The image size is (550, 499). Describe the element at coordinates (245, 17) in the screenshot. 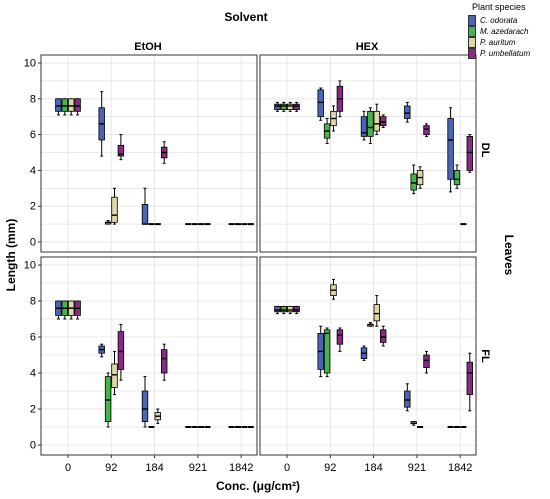

I see `chart-title: Solvent` at that location.